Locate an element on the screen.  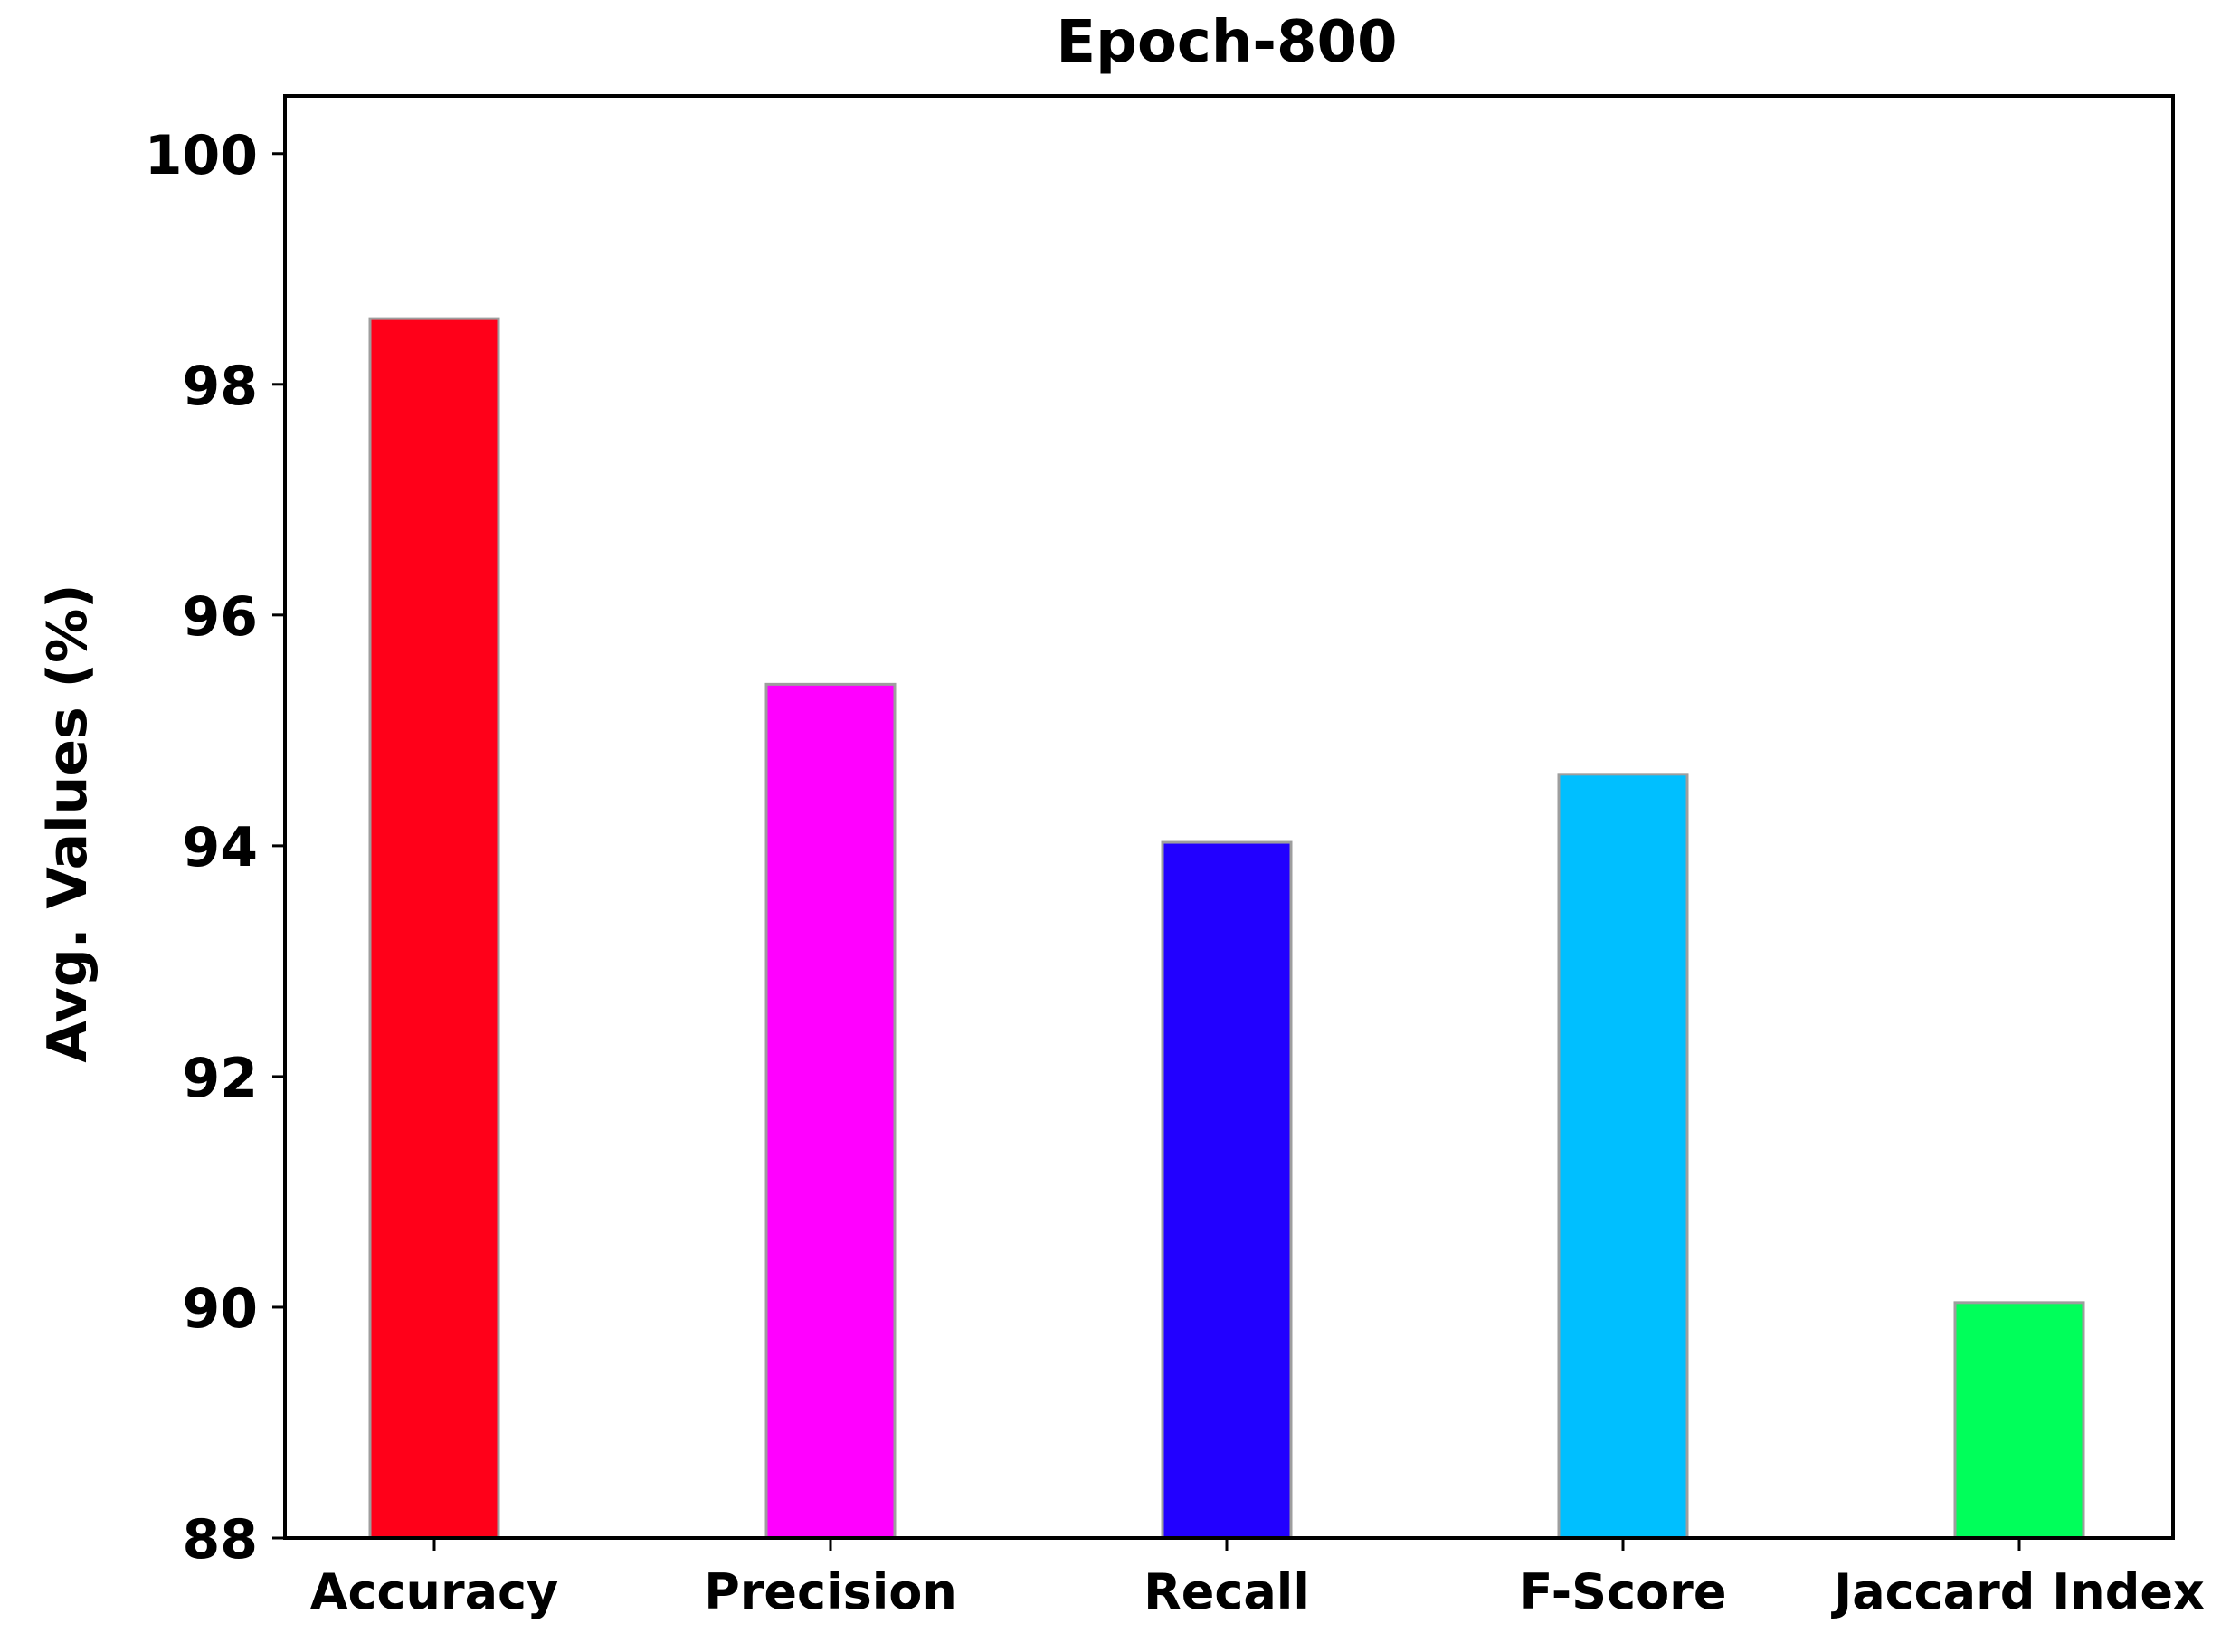
x-tick-label: Recall is located at coordinates (1227, 1592).